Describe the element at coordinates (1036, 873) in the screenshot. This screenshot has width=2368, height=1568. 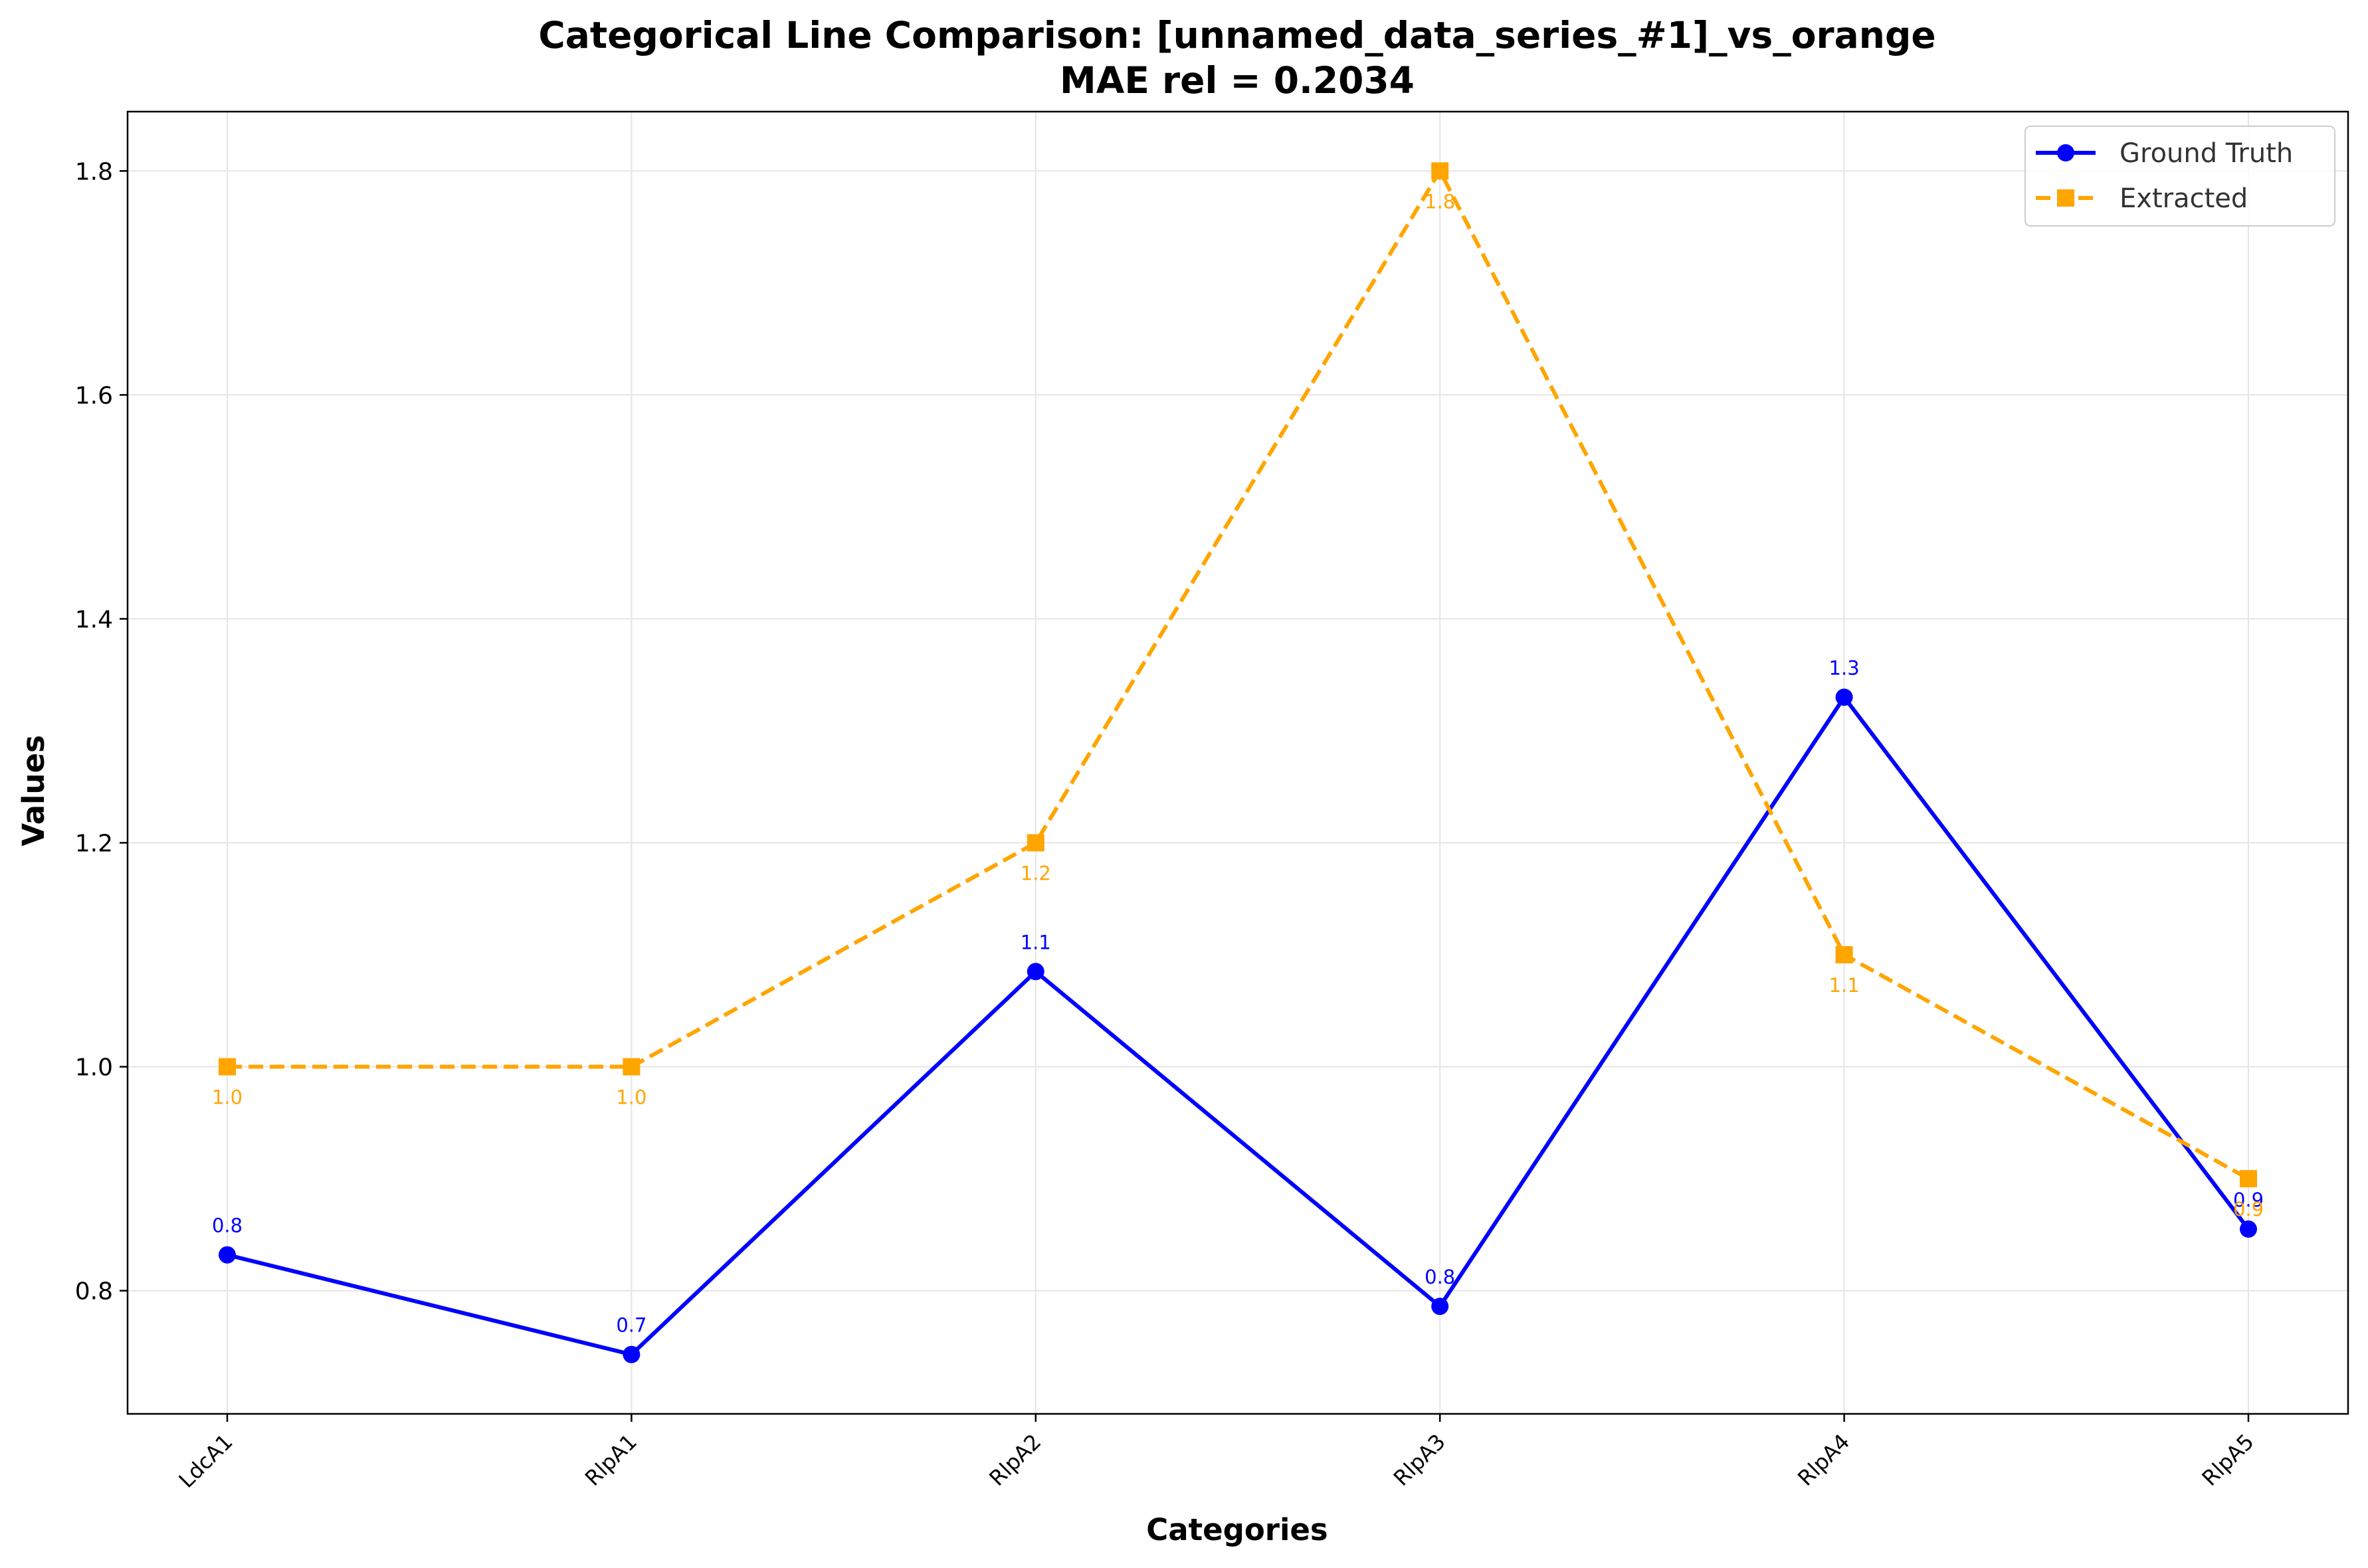
I see `extracted-data-label: 1.2` at that location.